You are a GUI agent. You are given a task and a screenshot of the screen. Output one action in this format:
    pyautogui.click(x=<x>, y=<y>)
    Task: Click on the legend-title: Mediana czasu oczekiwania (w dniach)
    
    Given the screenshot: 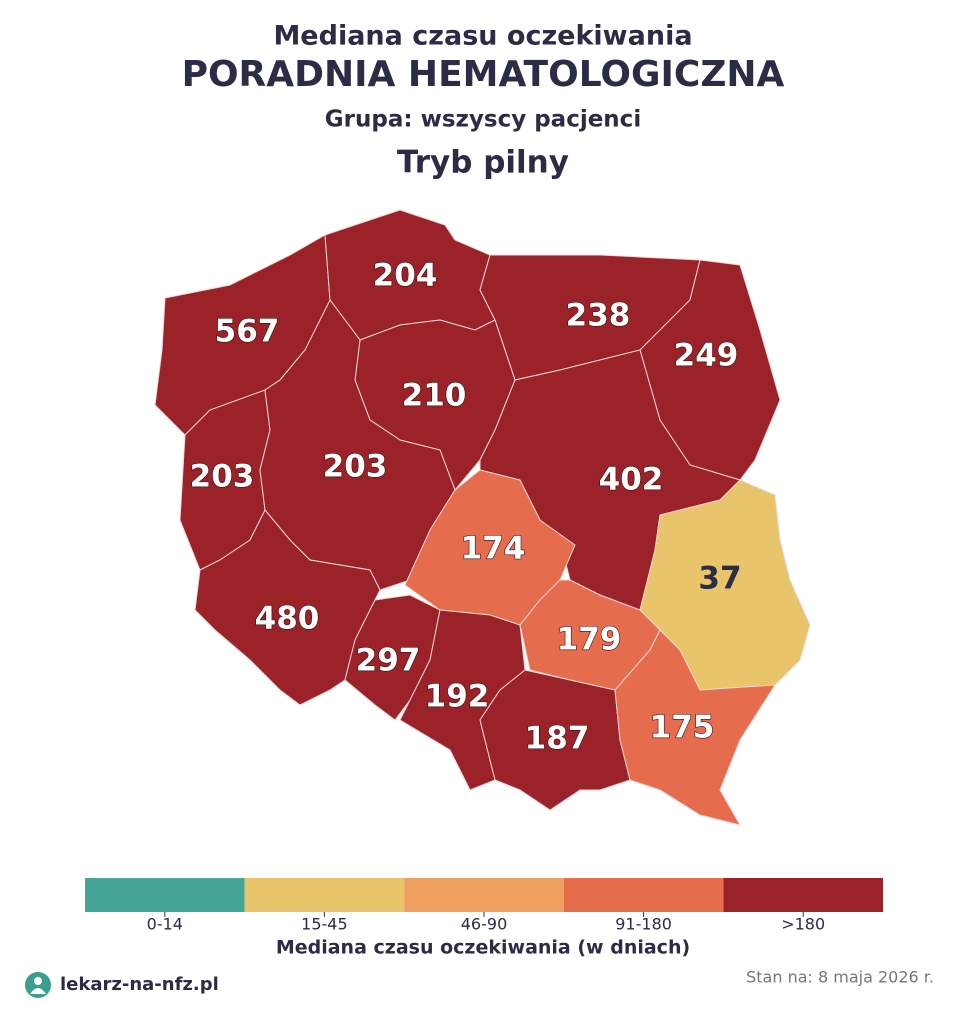 What is the action you would take?
    pyautogui.click(x=483, y=948)
    